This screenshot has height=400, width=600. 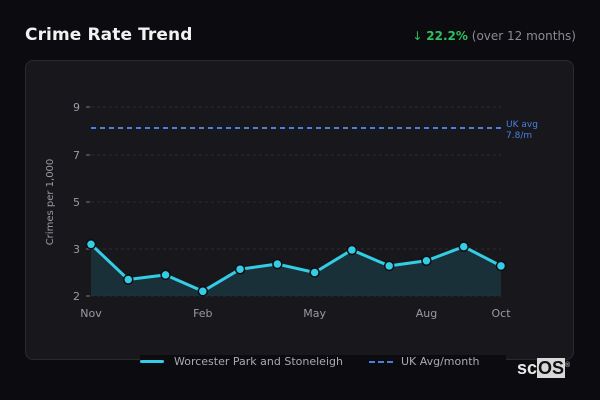 I want to click on change-indicator: ↓ 22.2% (over 12 months), so click(x=494, y=36).